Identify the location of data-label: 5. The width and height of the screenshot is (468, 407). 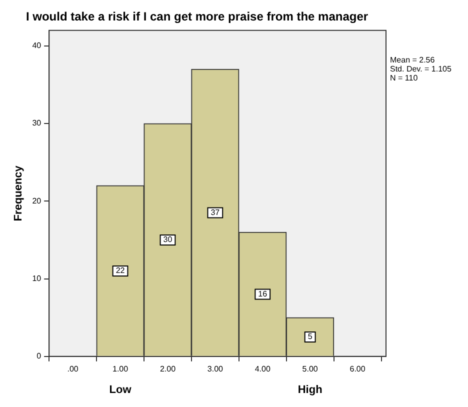
(310, 337).